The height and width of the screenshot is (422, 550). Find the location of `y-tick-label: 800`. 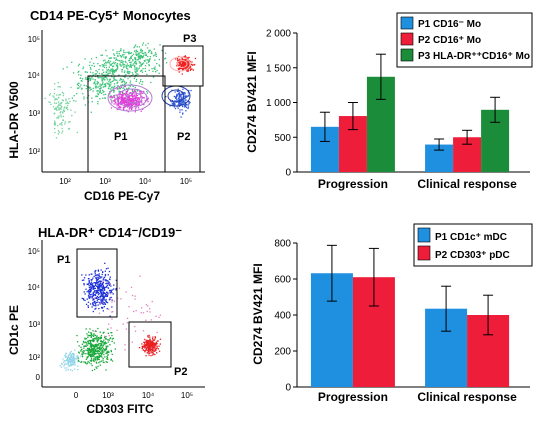

y-tick-label: 800 is located at coordinates (282, 244).